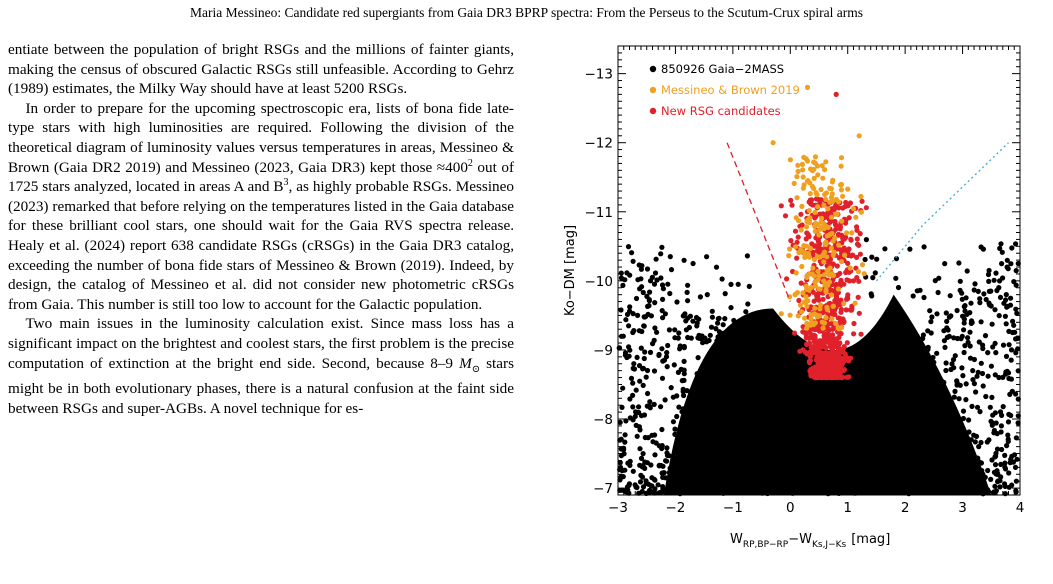  Describe the element at coordinates (721, 111) in the screenshot. I see `legend-label: New RSG candidates` at that location.